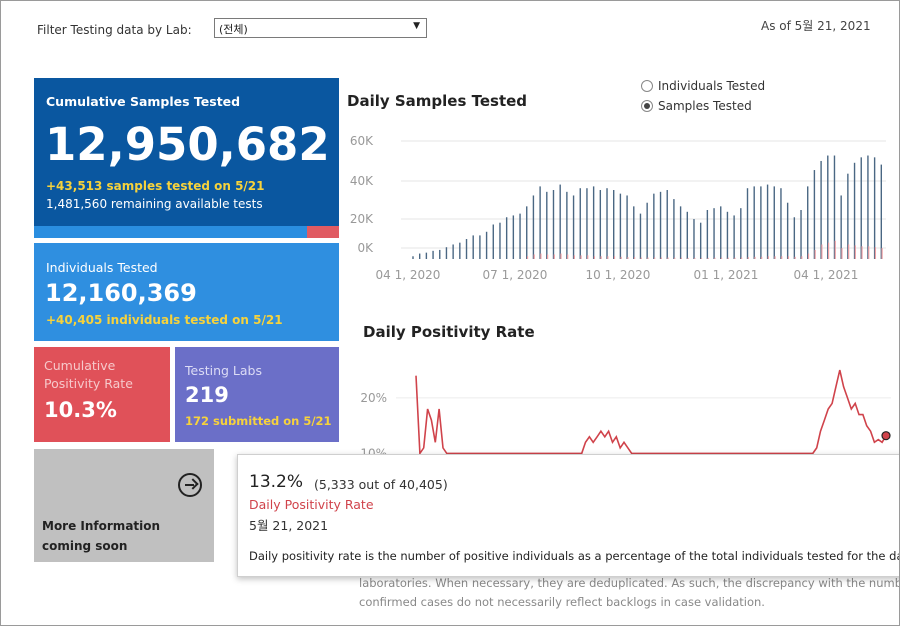  Describe the element at coordinates (258, 421) in the screenshot. I see `testing-labs-delta: 172 submitted on 5/21` at that location.